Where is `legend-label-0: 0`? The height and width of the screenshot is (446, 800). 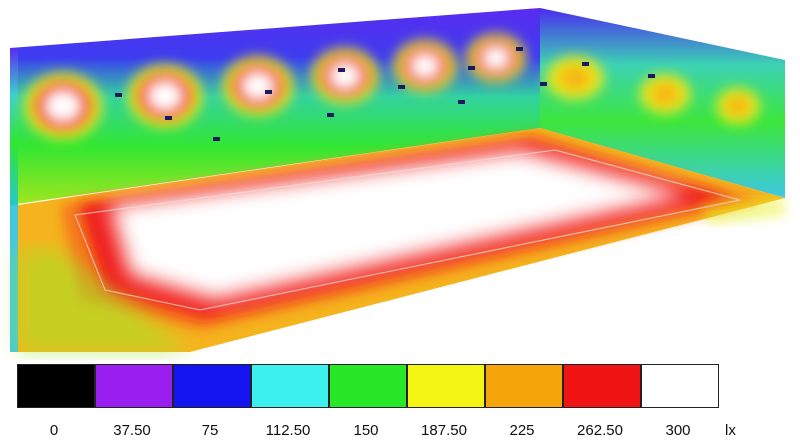 legend-label-0: 0 is located at coordinates (54, 430).